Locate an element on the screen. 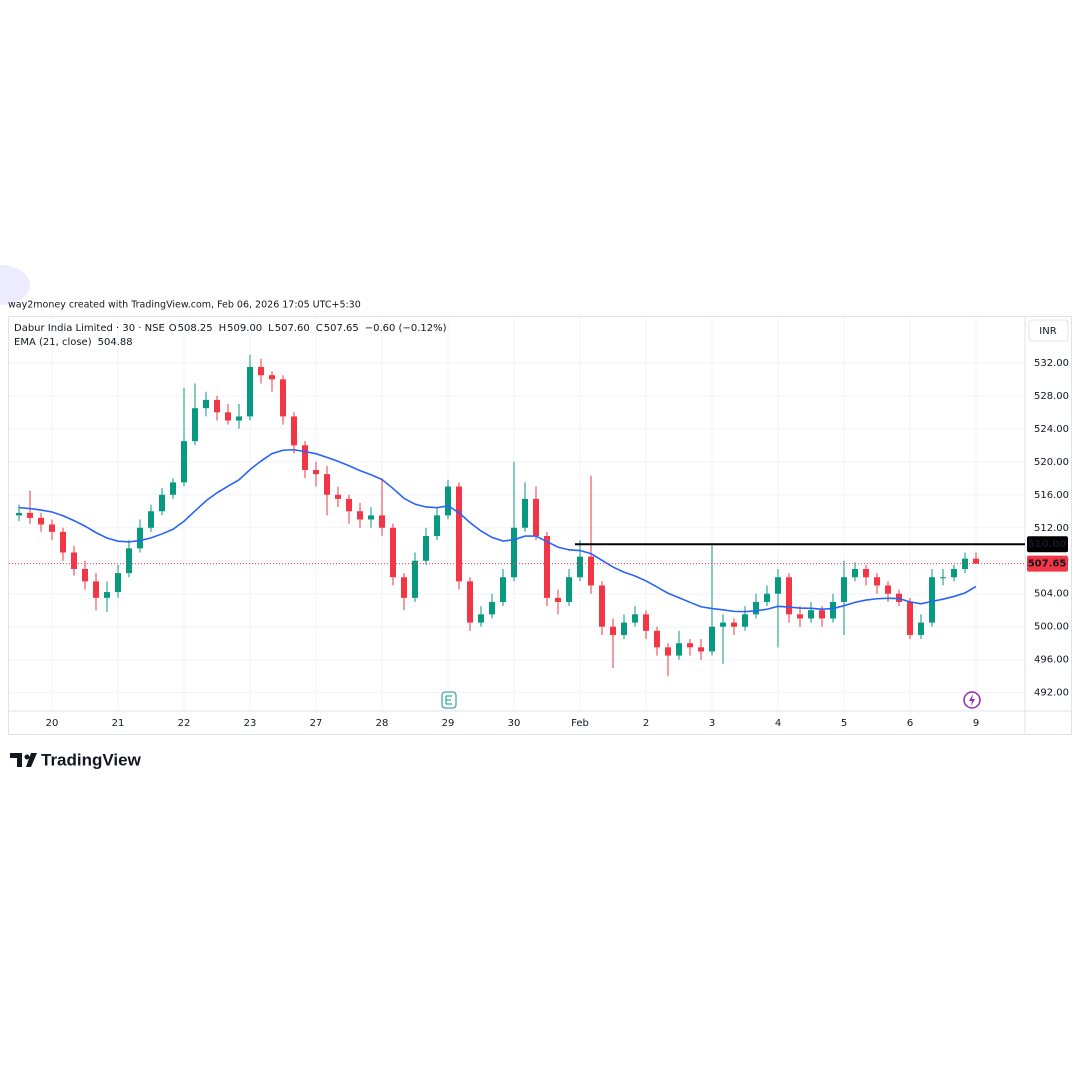 Image resolution: width=1080 pixels, height=1080 pixels. currency-box is located at coordinates (1048, 330).